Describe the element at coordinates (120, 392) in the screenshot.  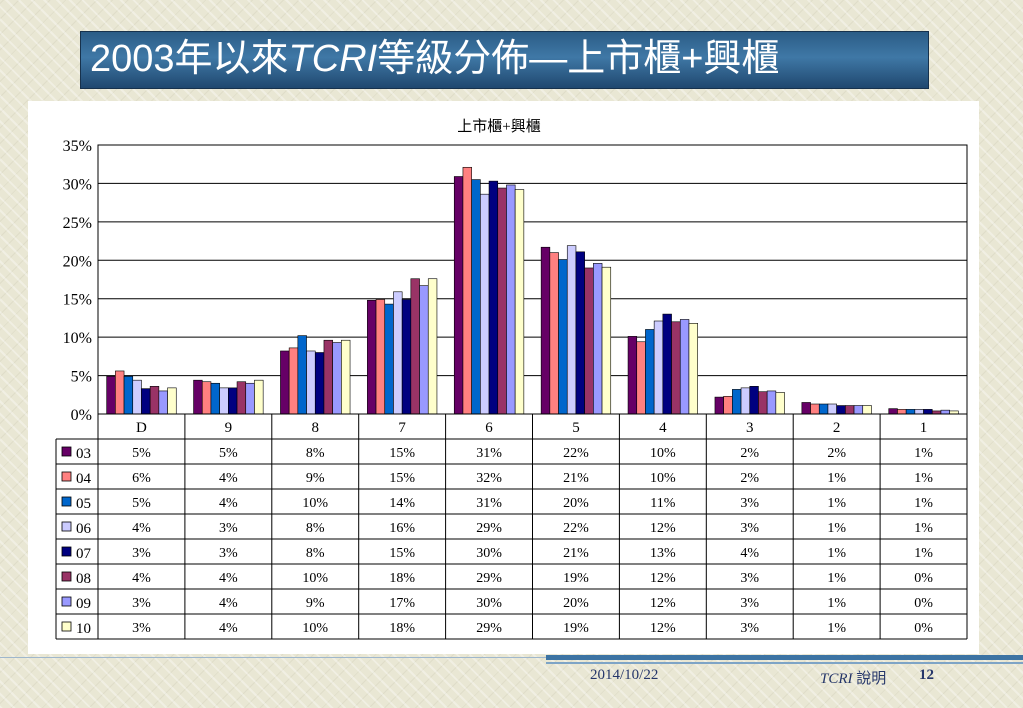
I see `bar-04-D` at that location.